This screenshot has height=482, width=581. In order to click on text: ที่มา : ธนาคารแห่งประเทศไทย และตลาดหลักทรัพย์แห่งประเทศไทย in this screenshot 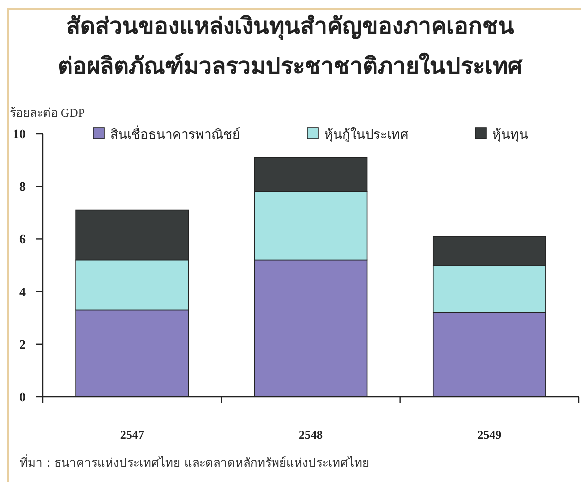, I will do `click(195, 462)`.